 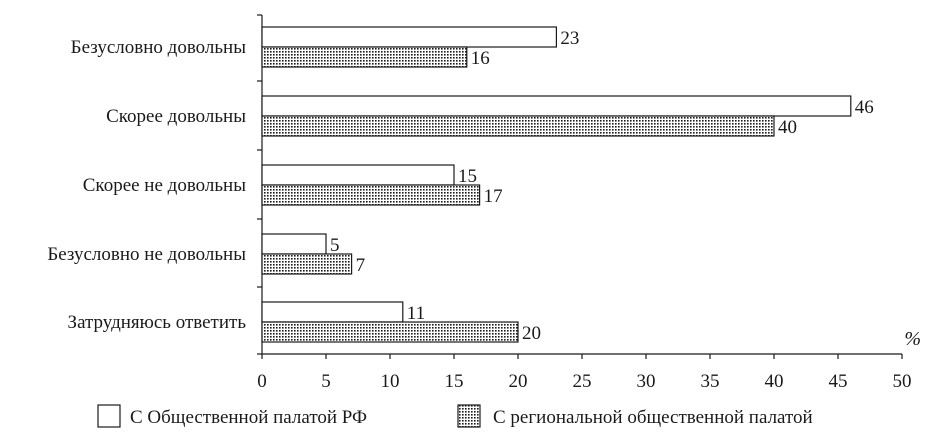 I want to click on category-label: Скорее довольны, so click(x=176, y=116).